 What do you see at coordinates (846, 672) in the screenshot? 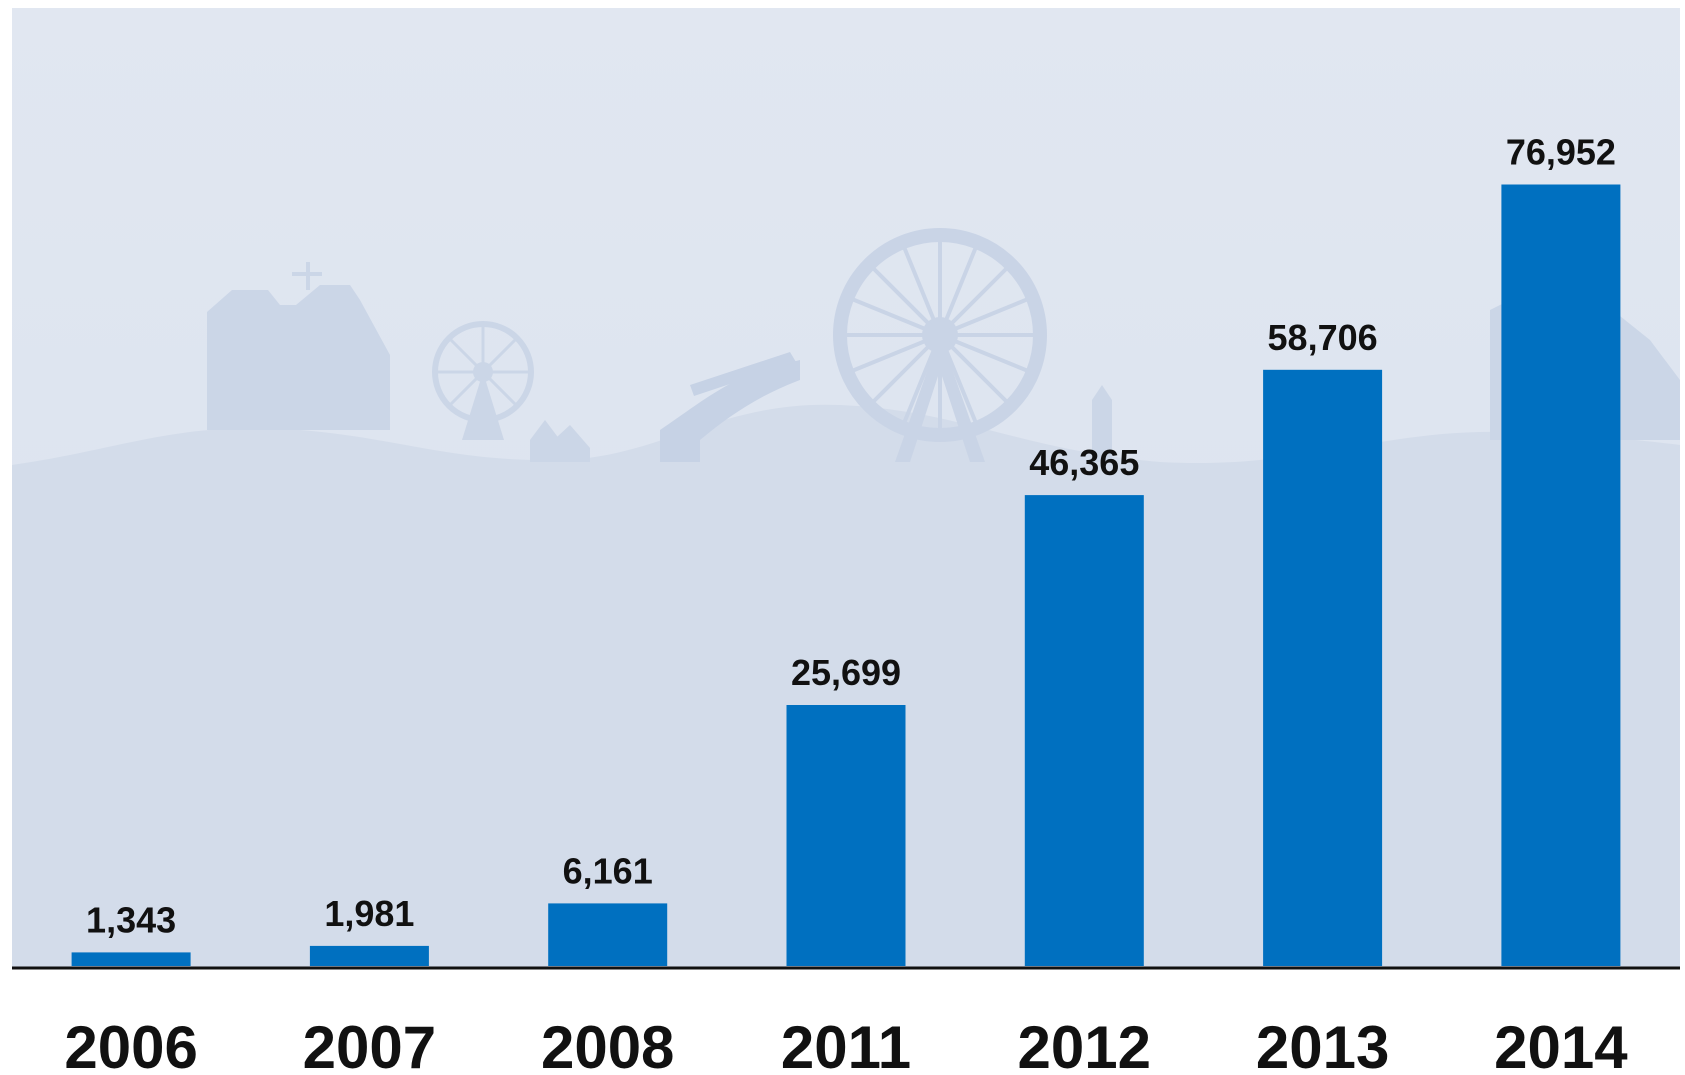
I see `value-label-2011: 25,699` at bounding box center [846, 672].